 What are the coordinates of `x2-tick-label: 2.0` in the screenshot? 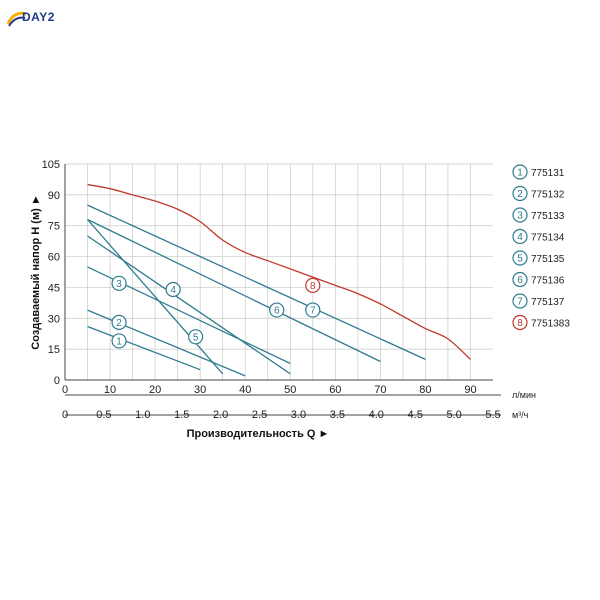 It's located at (220, 415).